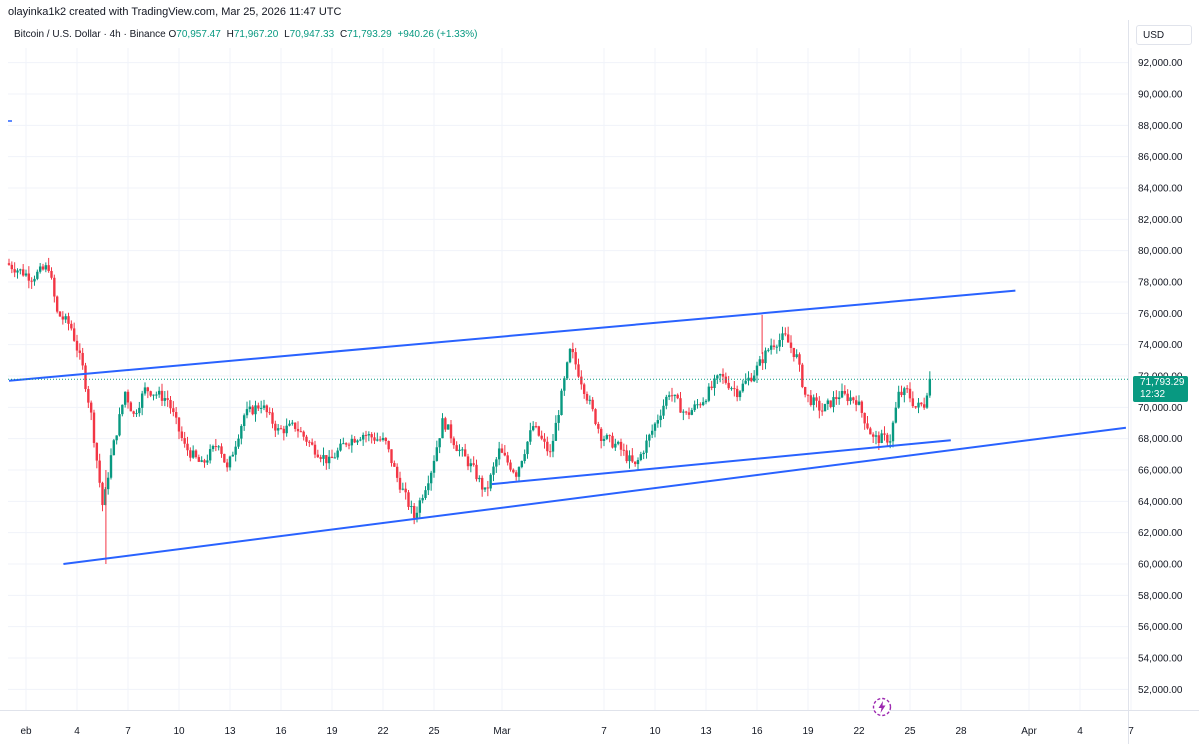 Image resolution: width=1199 pixels, height=744 pixels. I want to click on symbol-name: Bitcoin / U.S. Dollar · 4h · Binance, so click(90, 34).